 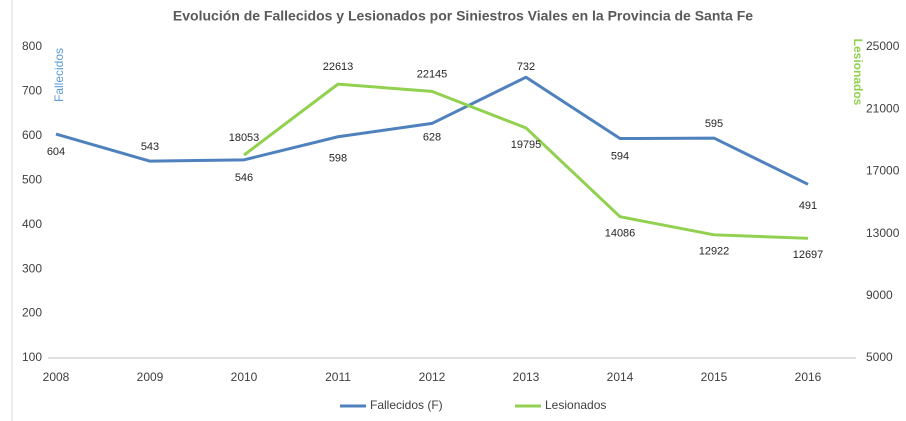 What do you see at coordinates (406, 405) in the screenshot?
I see `legend-label: Fallecidos (F)` at bounding box center [406, 405].